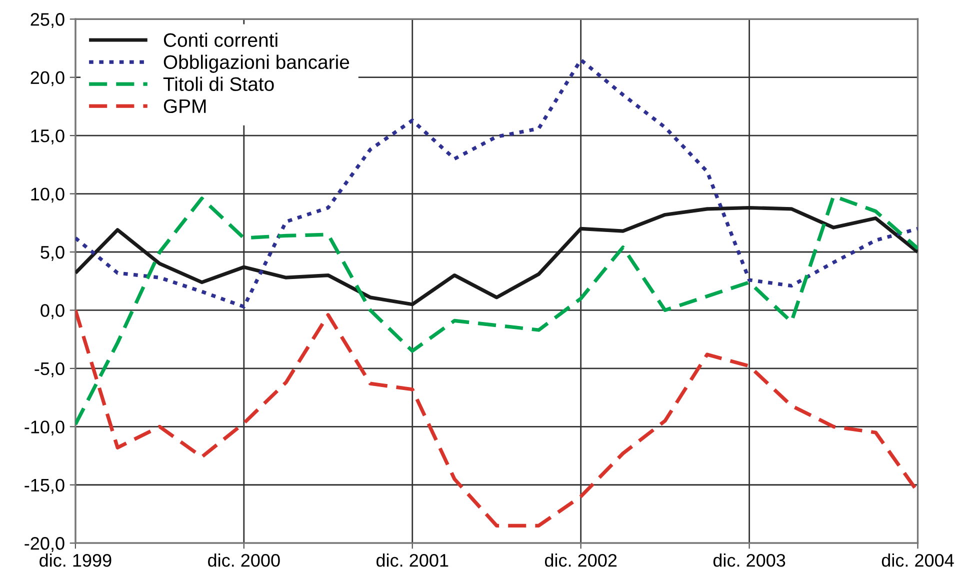 The height and width of the screenshot is (579, 955). What do you see at coordinates (76, 560) in the screenshot?
I see `x-tick-label: dic. 1999` at bounding box center [76, 560].